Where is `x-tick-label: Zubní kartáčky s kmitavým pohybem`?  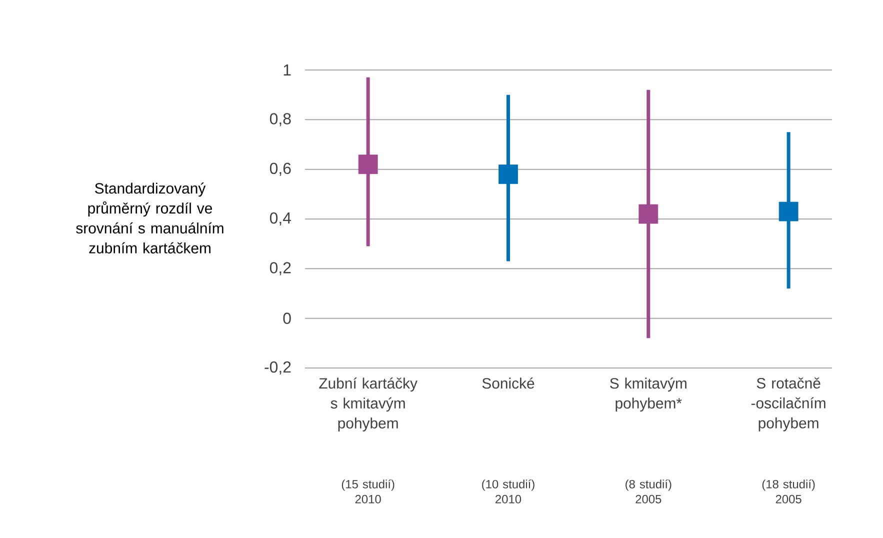
x-tick-label: Zubní kartáčky s kmitavým pohybem is located at coordinates (368, 405).